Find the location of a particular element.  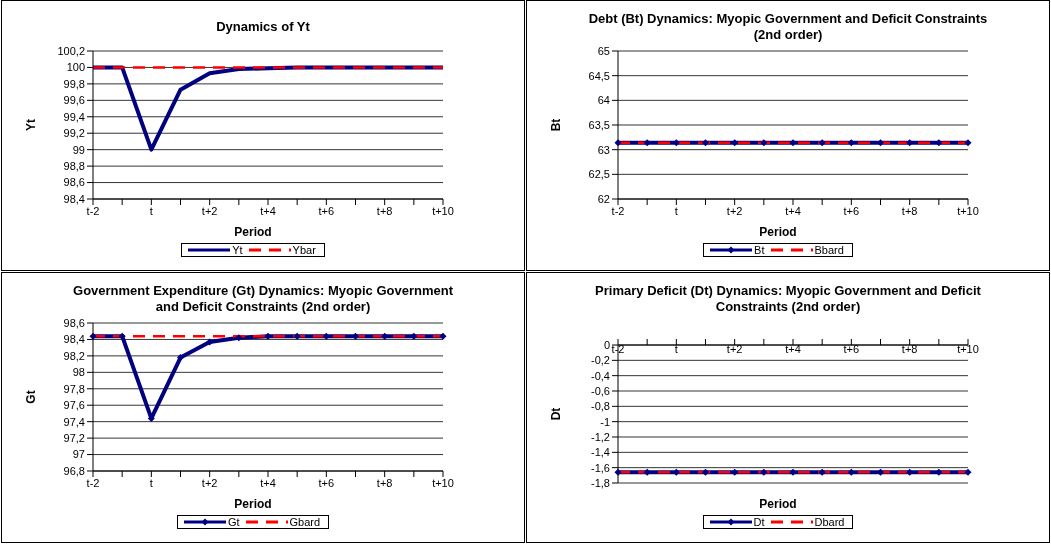

y-tick-label: -0,2 is located at coordinates (600, 360).